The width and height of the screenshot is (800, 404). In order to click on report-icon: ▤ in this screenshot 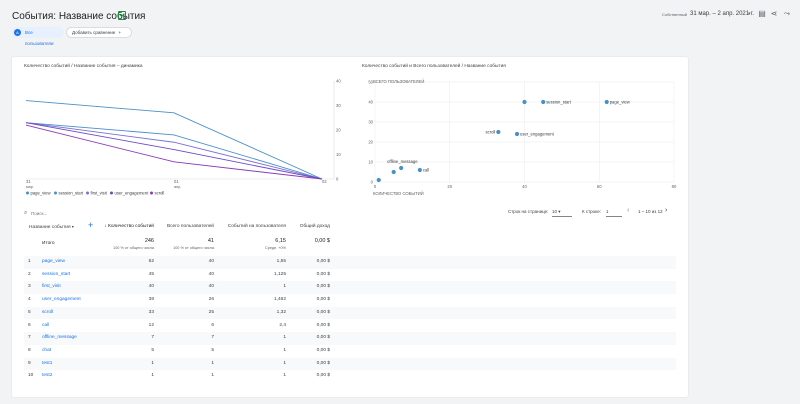, I will do `click(762, 13)`.